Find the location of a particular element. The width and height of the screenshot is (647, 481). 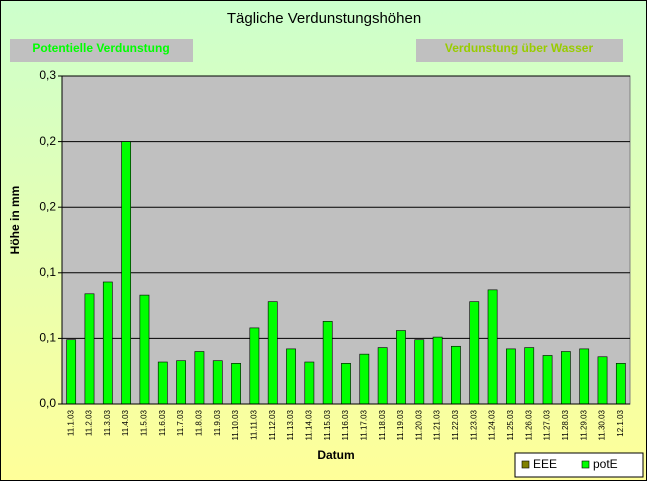

annotation: Verdunstung über Wasser is located at coordinates (519, 48).